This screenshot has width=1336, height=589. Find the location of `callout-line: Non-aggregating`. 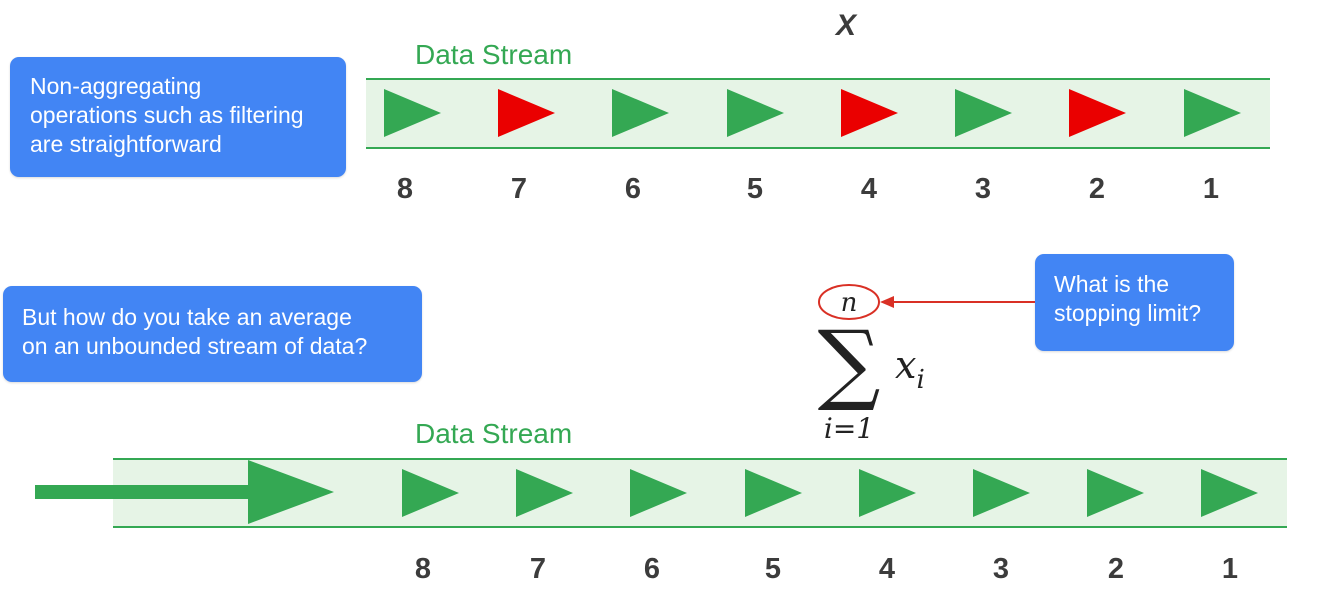

callout-line: Non-aggregating is located at coordinates (116, 86).